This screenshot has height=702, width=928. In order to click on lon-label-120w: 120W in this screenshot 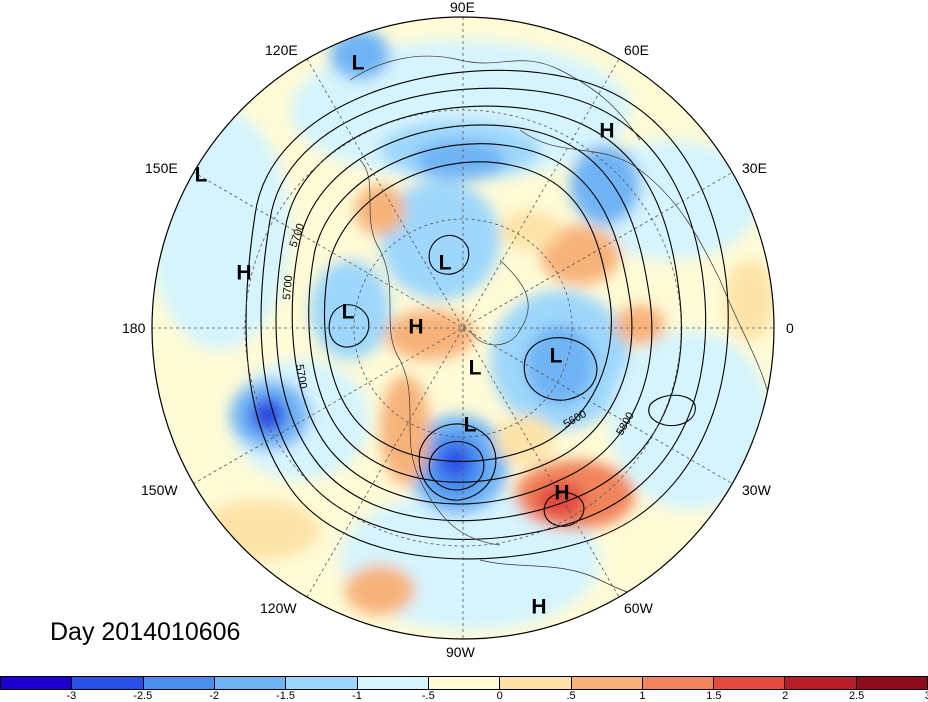, I will do `click(278, 608)`.